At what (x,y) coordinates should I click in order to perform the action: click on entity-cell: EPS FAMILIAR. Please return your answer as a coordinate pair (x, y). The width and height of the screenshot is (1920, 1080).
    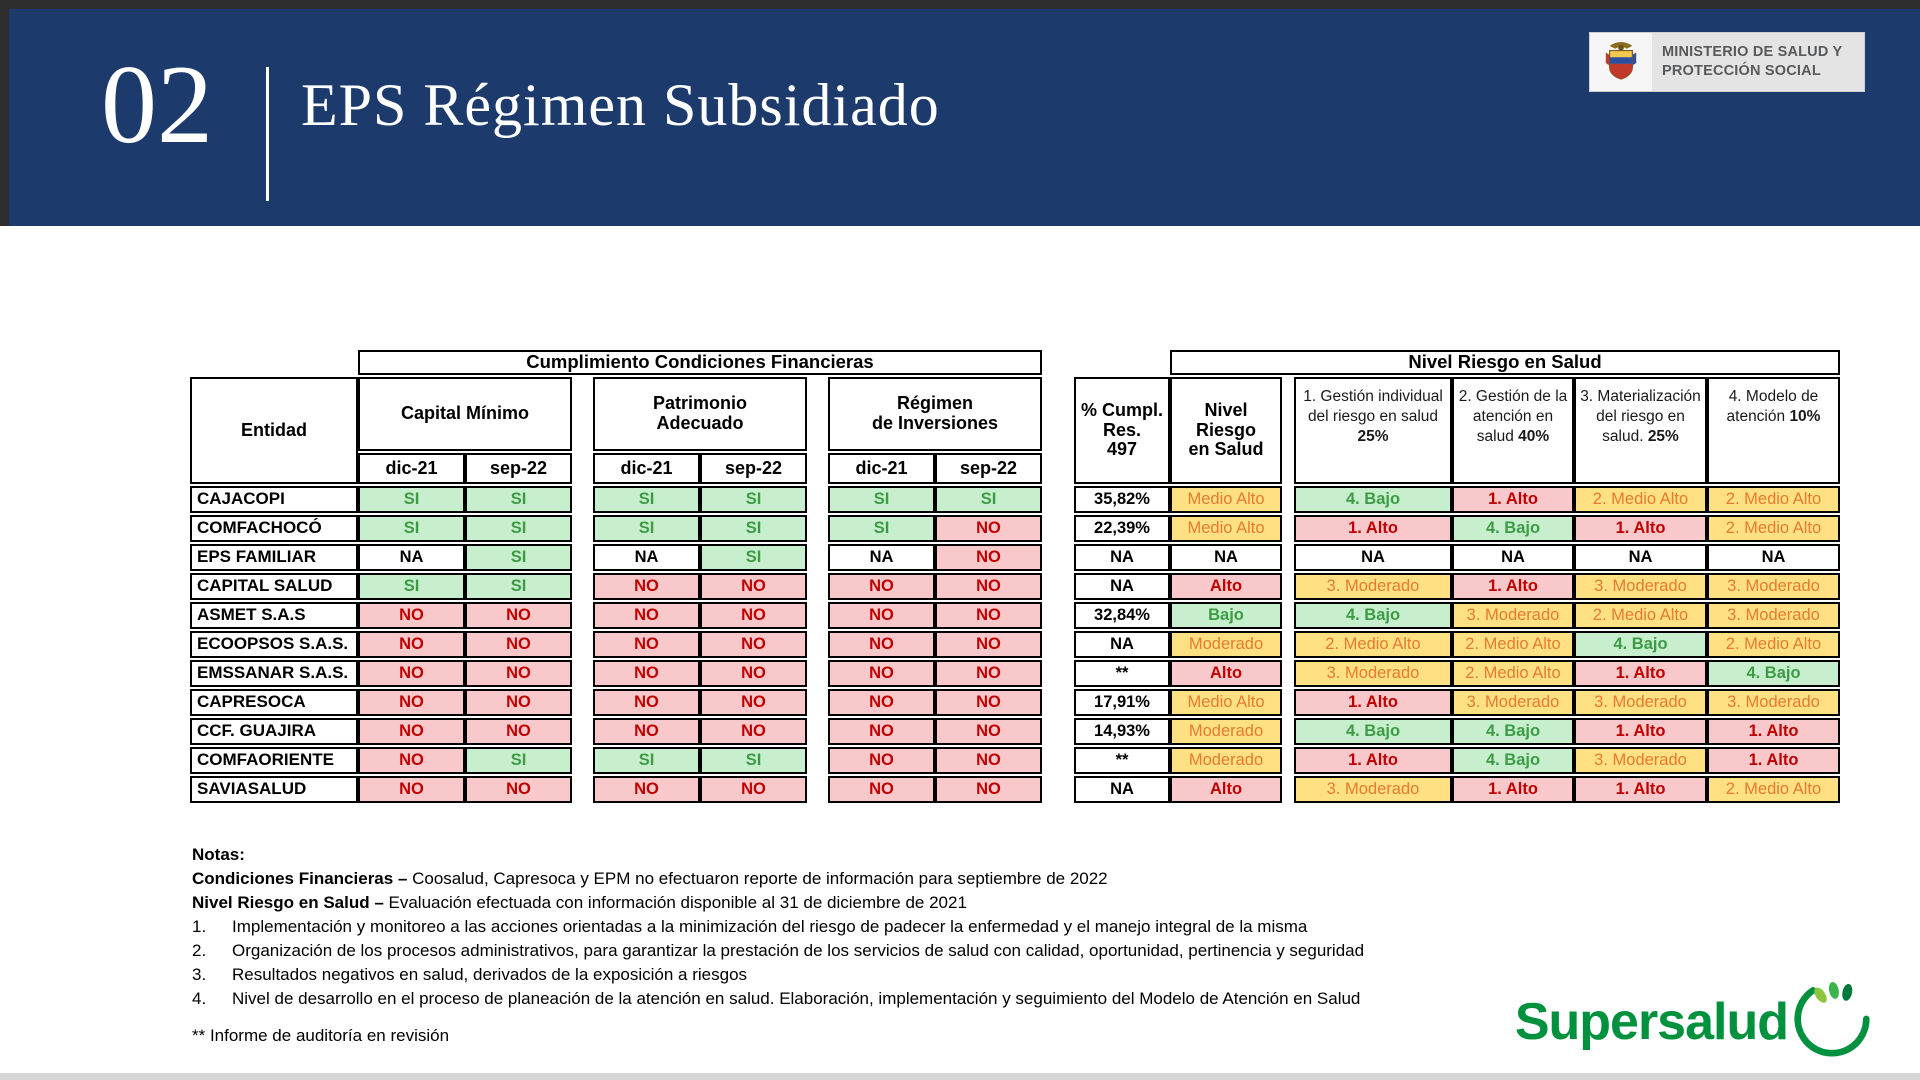
    Looking at the image, I should click on (274, 557).